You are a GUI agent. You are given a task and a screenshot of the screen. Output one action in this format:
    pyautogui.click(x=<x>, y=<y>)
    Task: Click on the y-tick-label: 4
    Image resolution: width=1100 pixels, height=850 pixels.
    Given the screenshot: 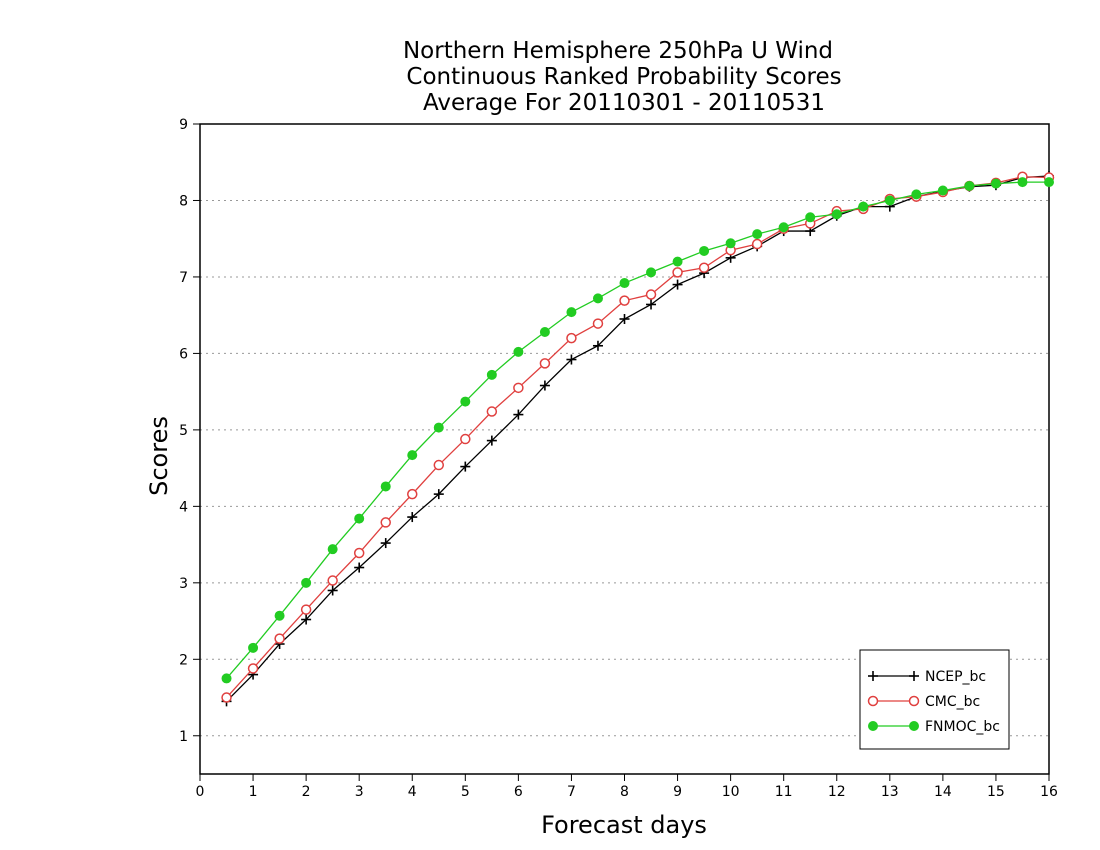 What is the action you would take?
    pyautogui.click(x=183, y=507)
    